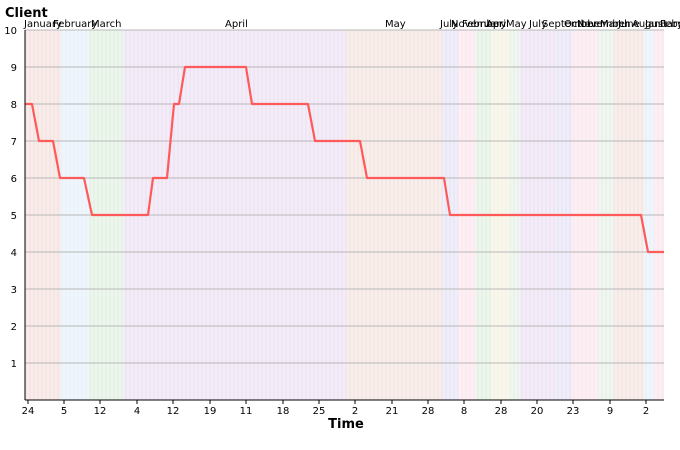 This screenshot has width=680, height=450. Describe the element at coordinates (14, 253) in the screenshot. I see `y-tick-label: 4` at that location.